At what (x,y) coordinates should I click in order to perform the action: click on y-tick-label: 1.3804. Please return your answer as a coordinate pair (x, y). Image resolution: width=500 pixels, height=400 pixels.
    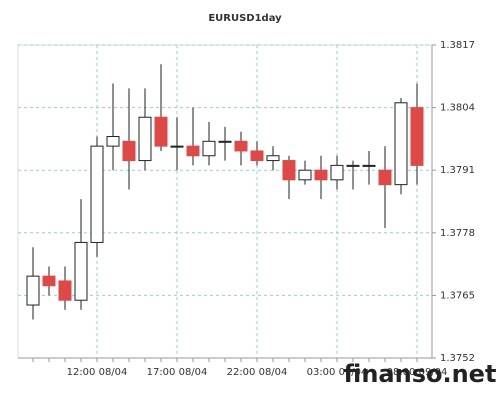
    Looking at the image, I should click on (457, 108).